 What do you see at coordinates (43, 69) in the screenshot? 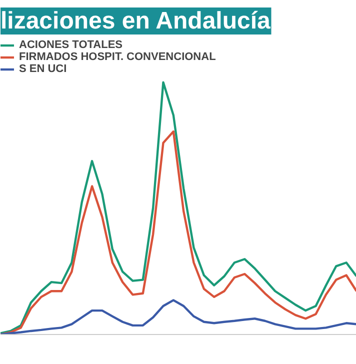
I see `legend-label: S EN UCI` at bounding box center [43, 69].